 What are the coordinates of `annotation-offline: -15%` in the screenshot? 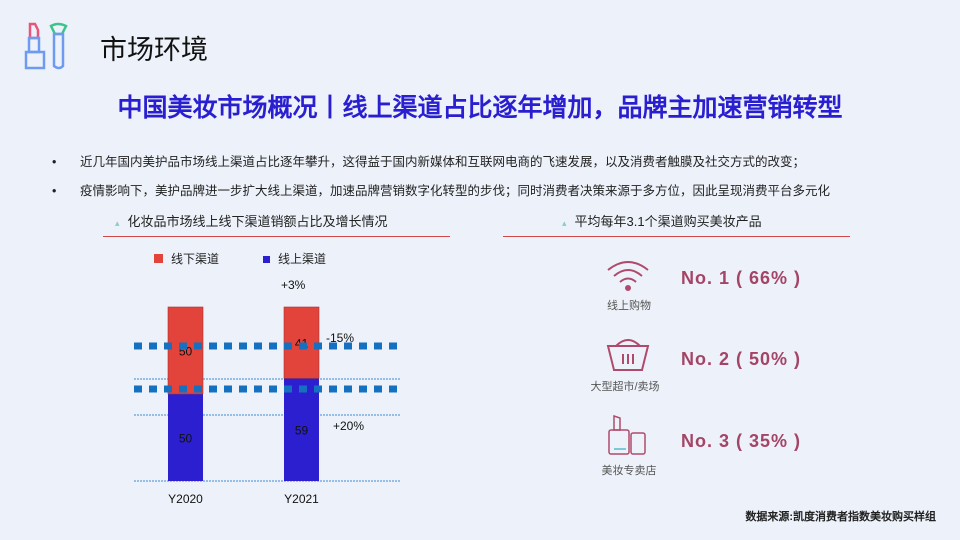 It's located at (340, 338).